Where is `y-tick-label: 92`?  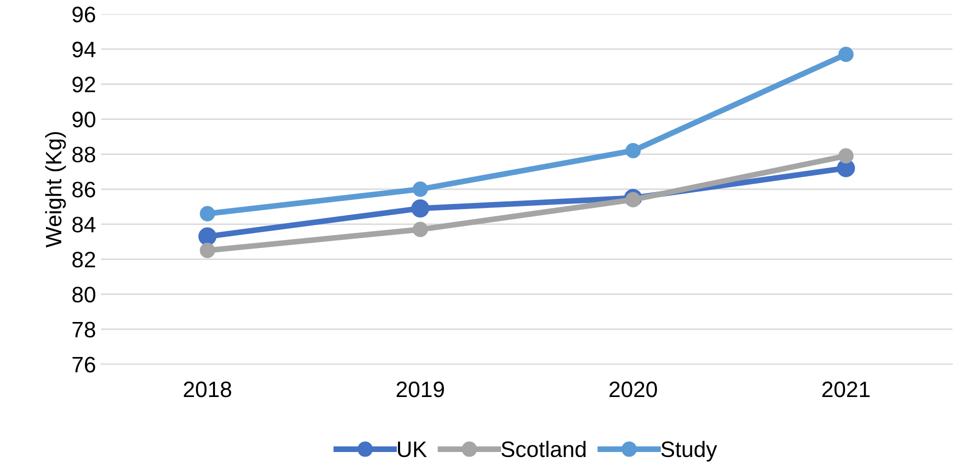
y-tick-label: 92 is located at coordinates (84, 84).